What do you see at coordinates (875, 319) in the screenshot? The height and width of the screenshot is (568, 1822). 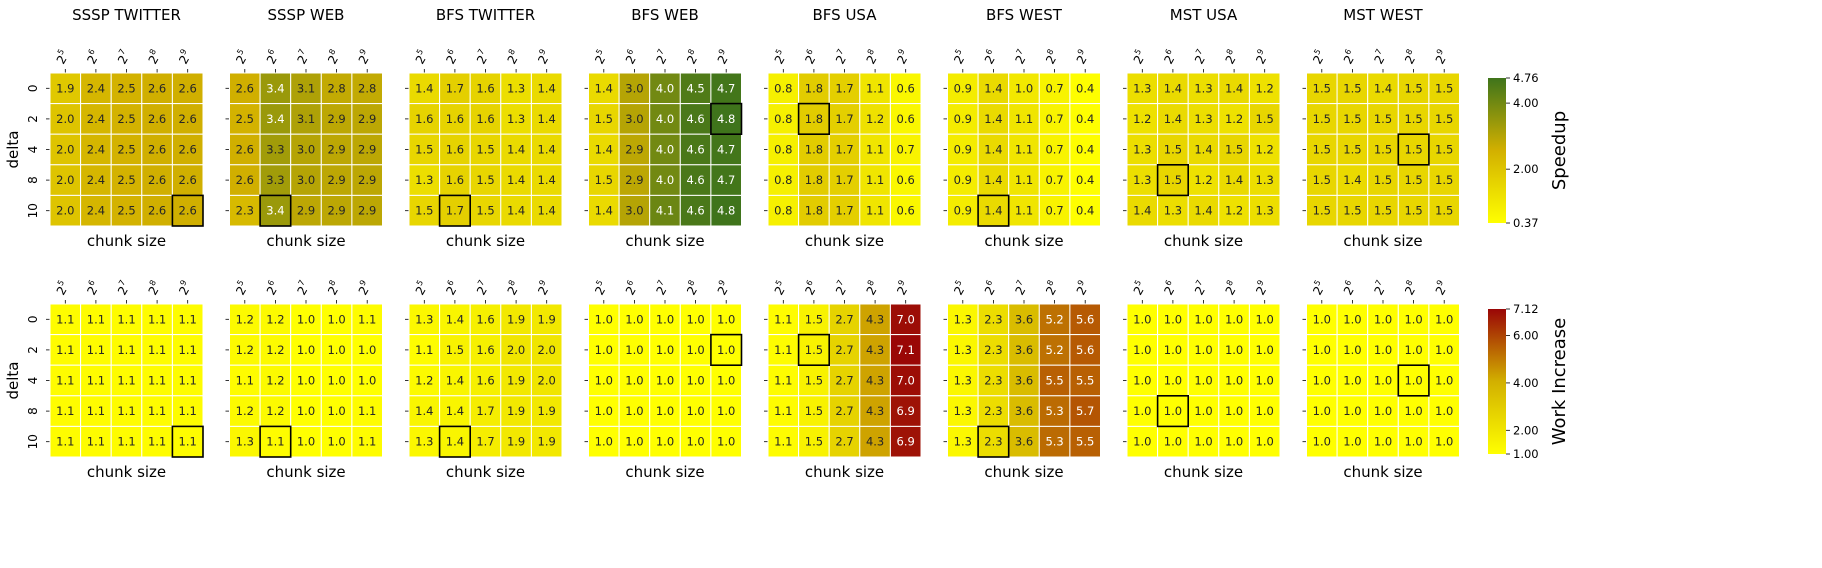 I see `cell-value-label: 4.3` at bounding box center [875, 319].